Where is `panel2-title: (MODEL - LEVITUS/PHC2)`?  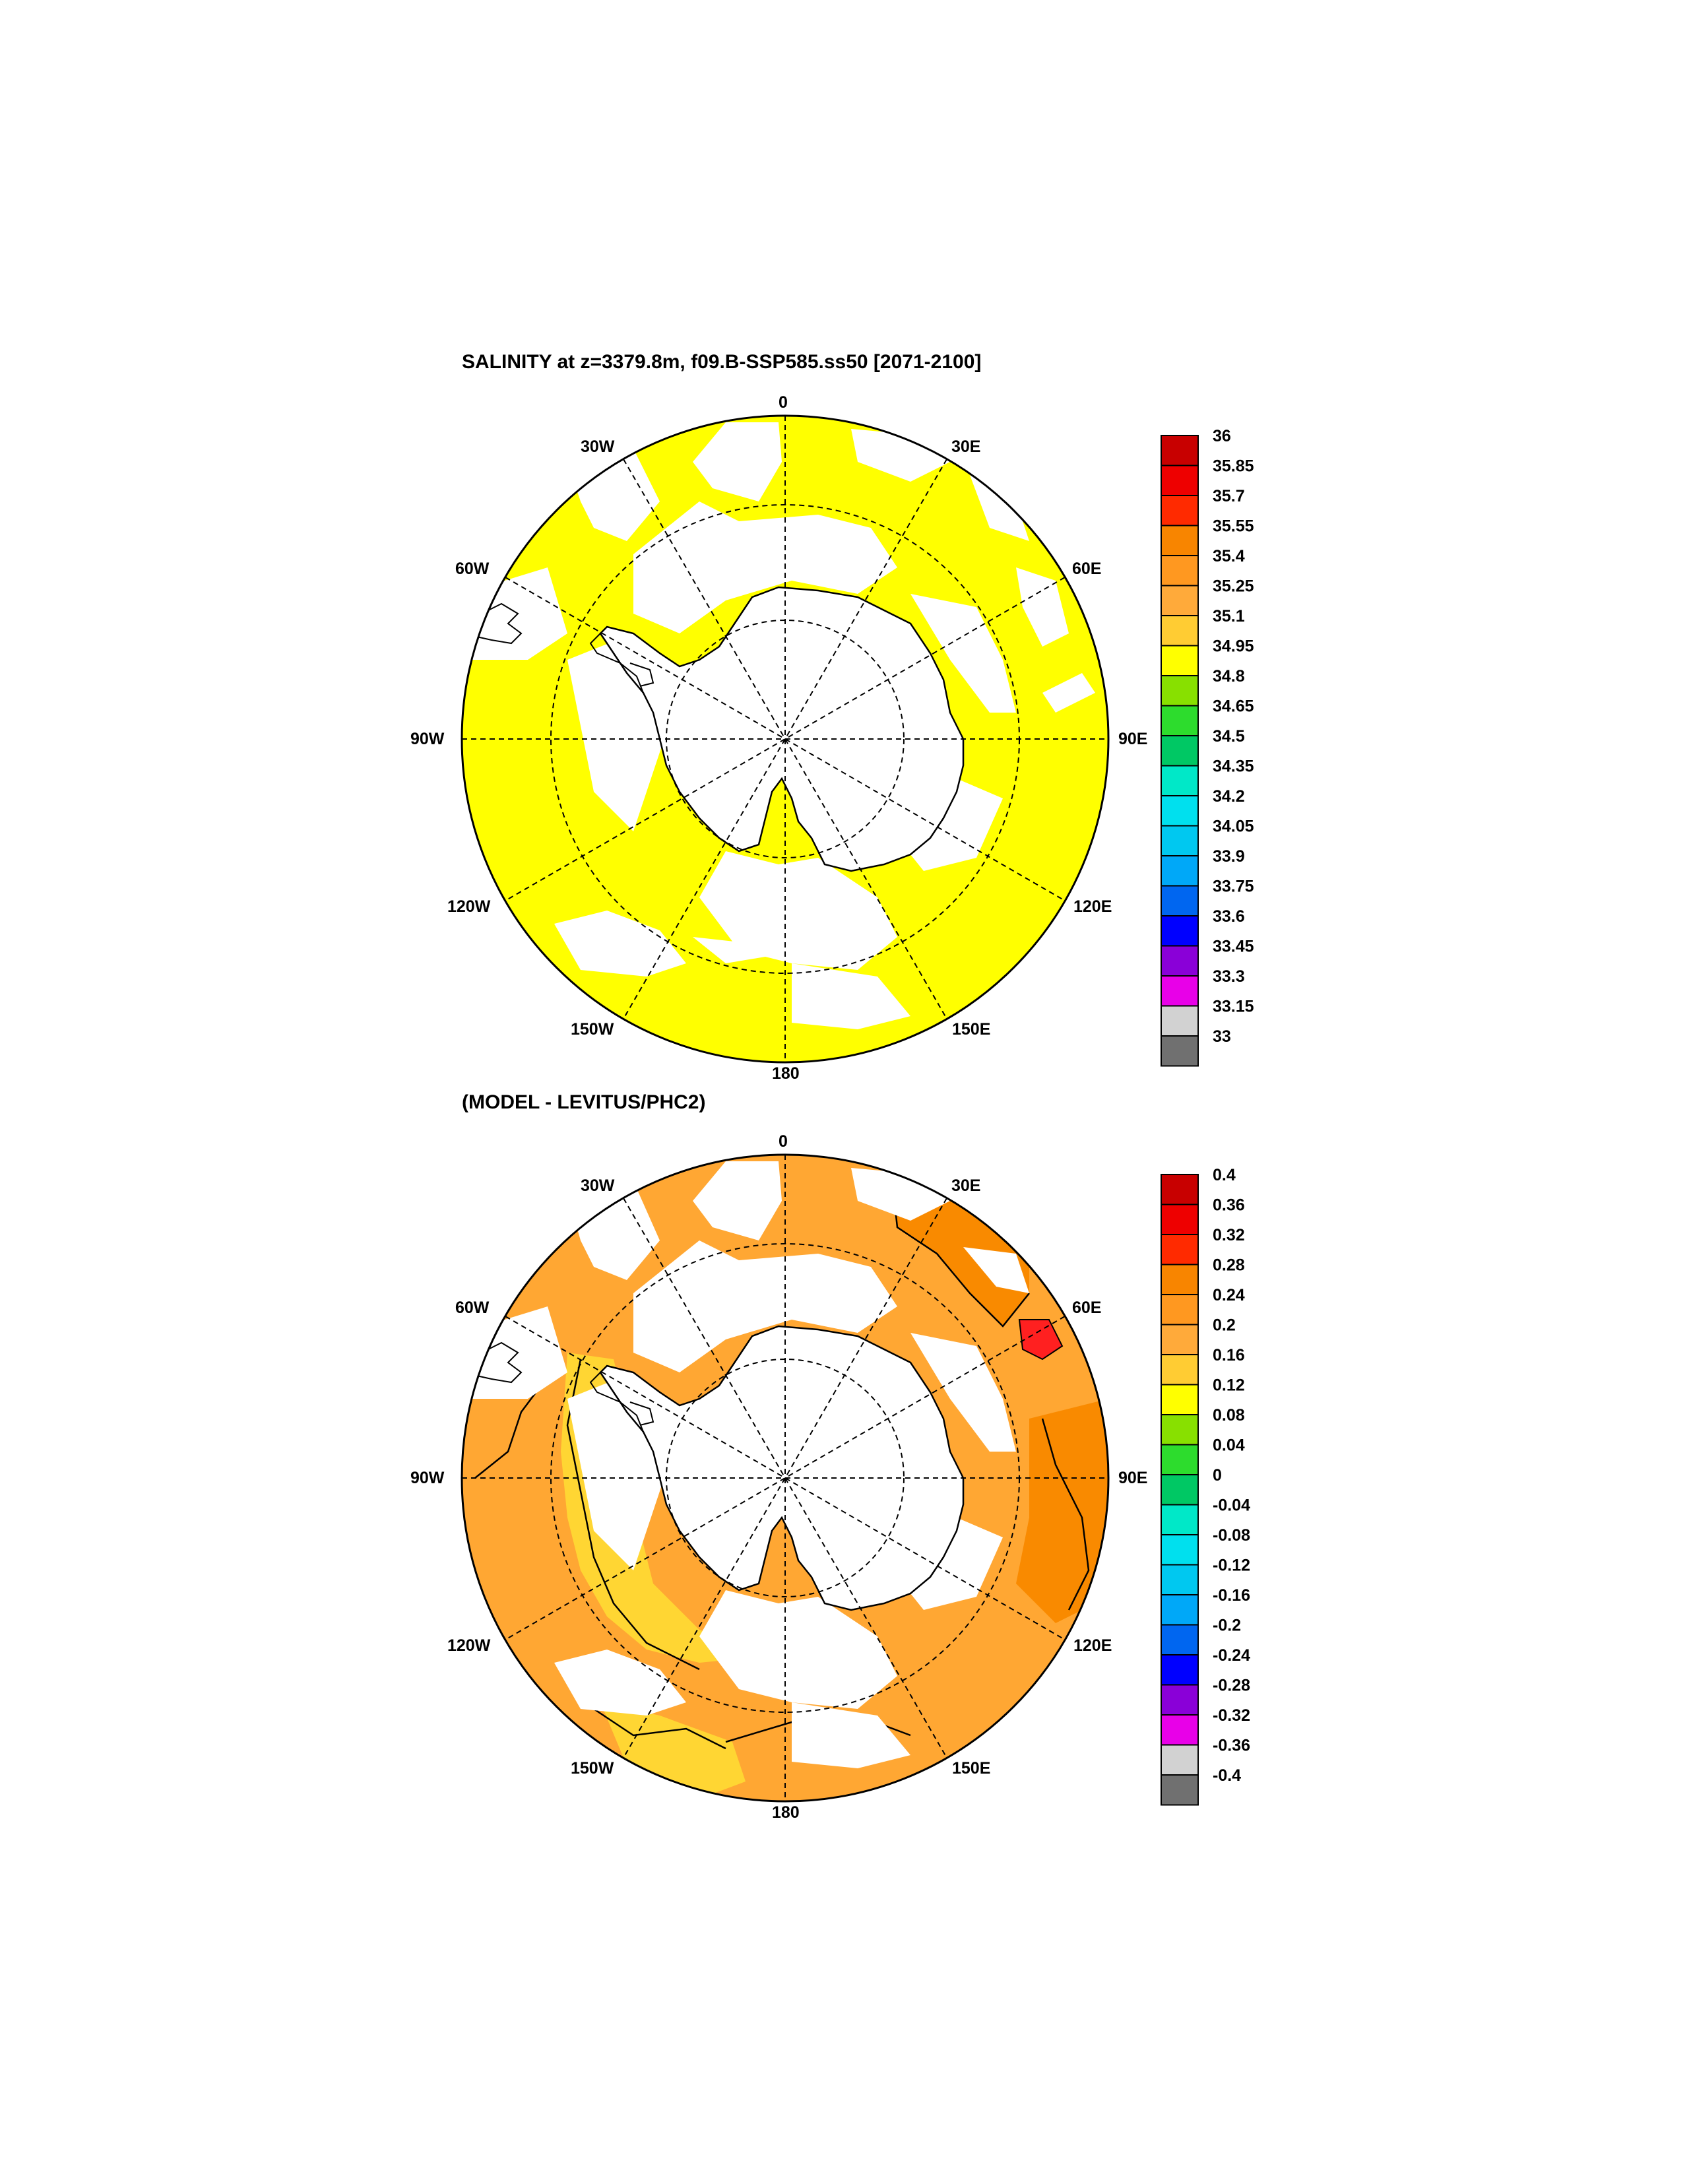
panel2-title: (MODEL - LEVITUS/PHC2) is located at coordinates (583, 1102).